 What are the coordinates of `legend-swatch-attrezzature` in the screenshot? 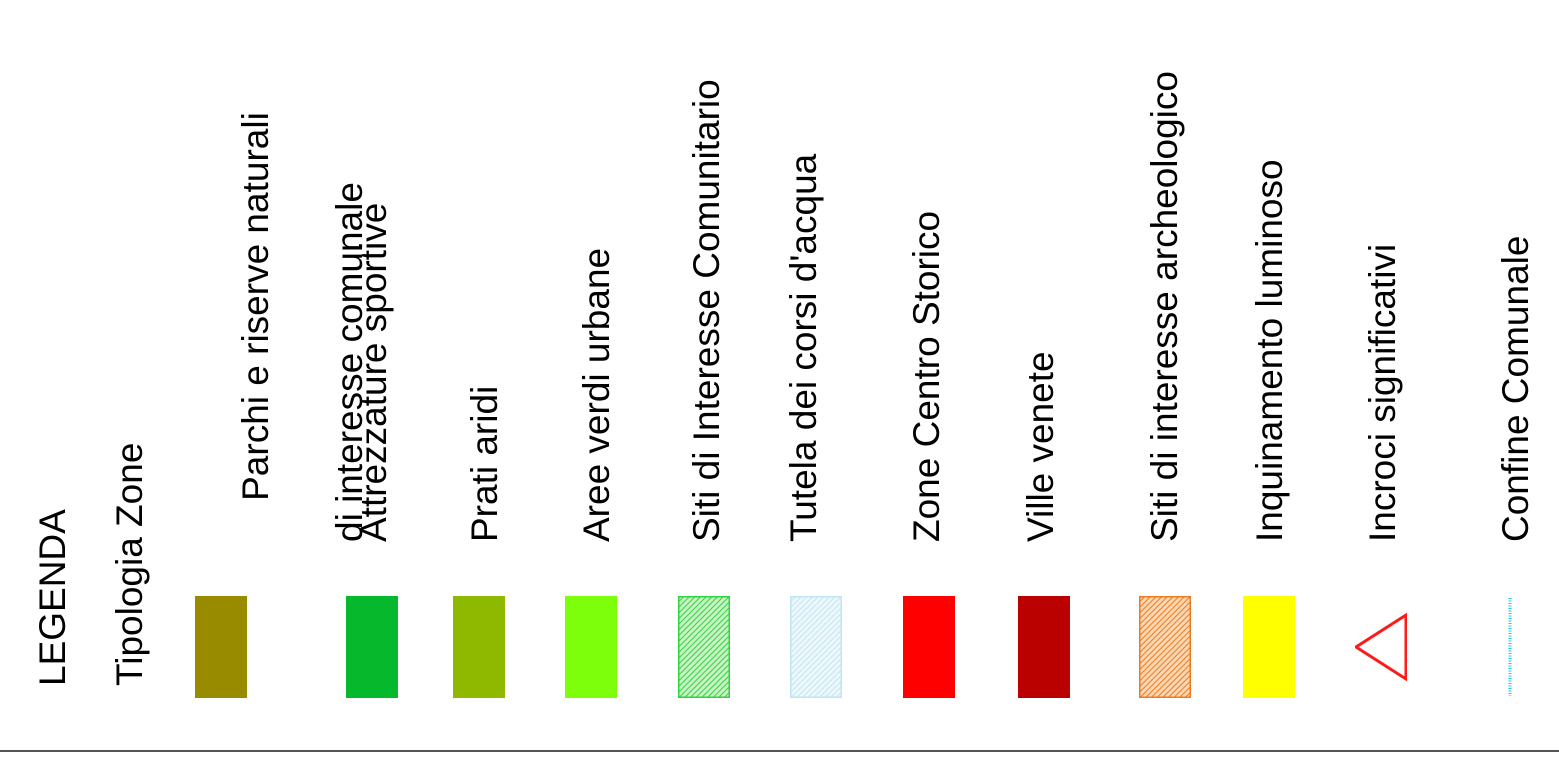 It's located at (372, 647).